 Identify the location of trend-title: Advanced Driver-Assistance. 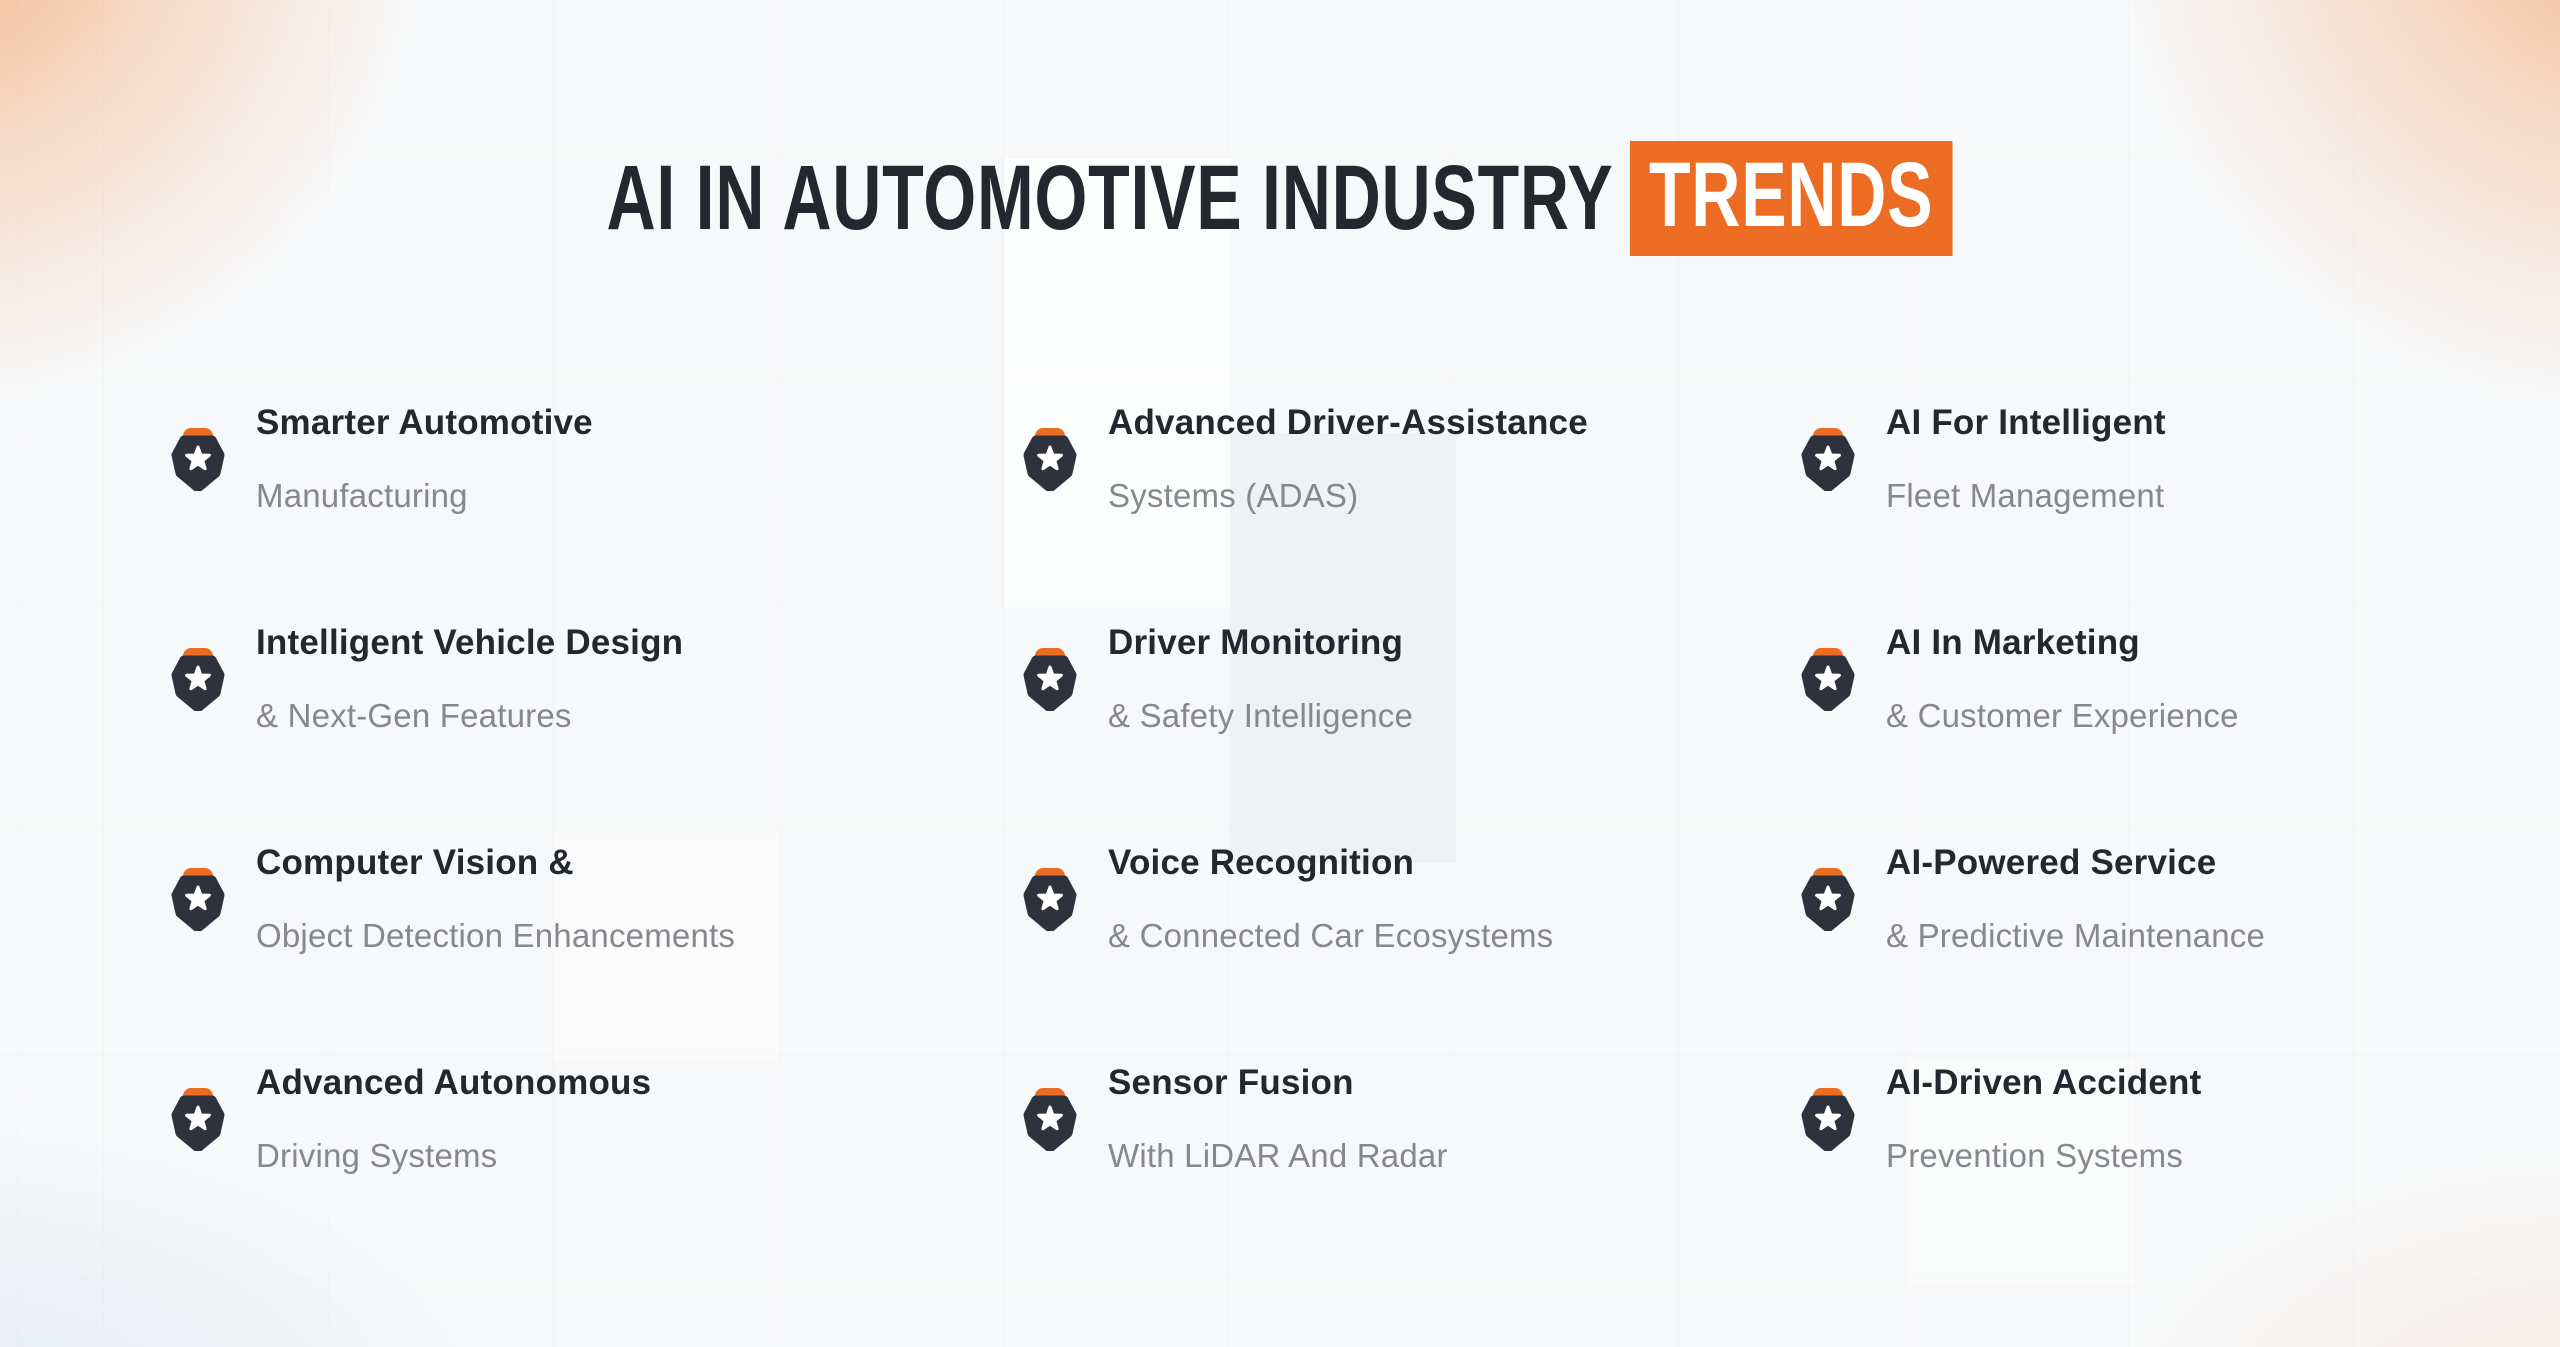
(1348, 422).